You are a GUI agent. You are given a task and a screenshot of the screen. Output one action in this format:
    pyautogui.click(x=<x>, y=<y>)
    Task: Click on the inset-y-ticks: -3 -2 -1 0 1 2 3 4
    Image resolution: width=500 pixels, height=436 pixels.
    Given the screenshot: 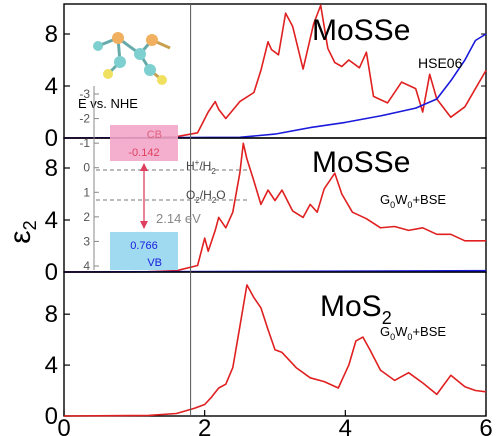 What is the action you would take?
    pyautogui.click(x=89, y=180)
    